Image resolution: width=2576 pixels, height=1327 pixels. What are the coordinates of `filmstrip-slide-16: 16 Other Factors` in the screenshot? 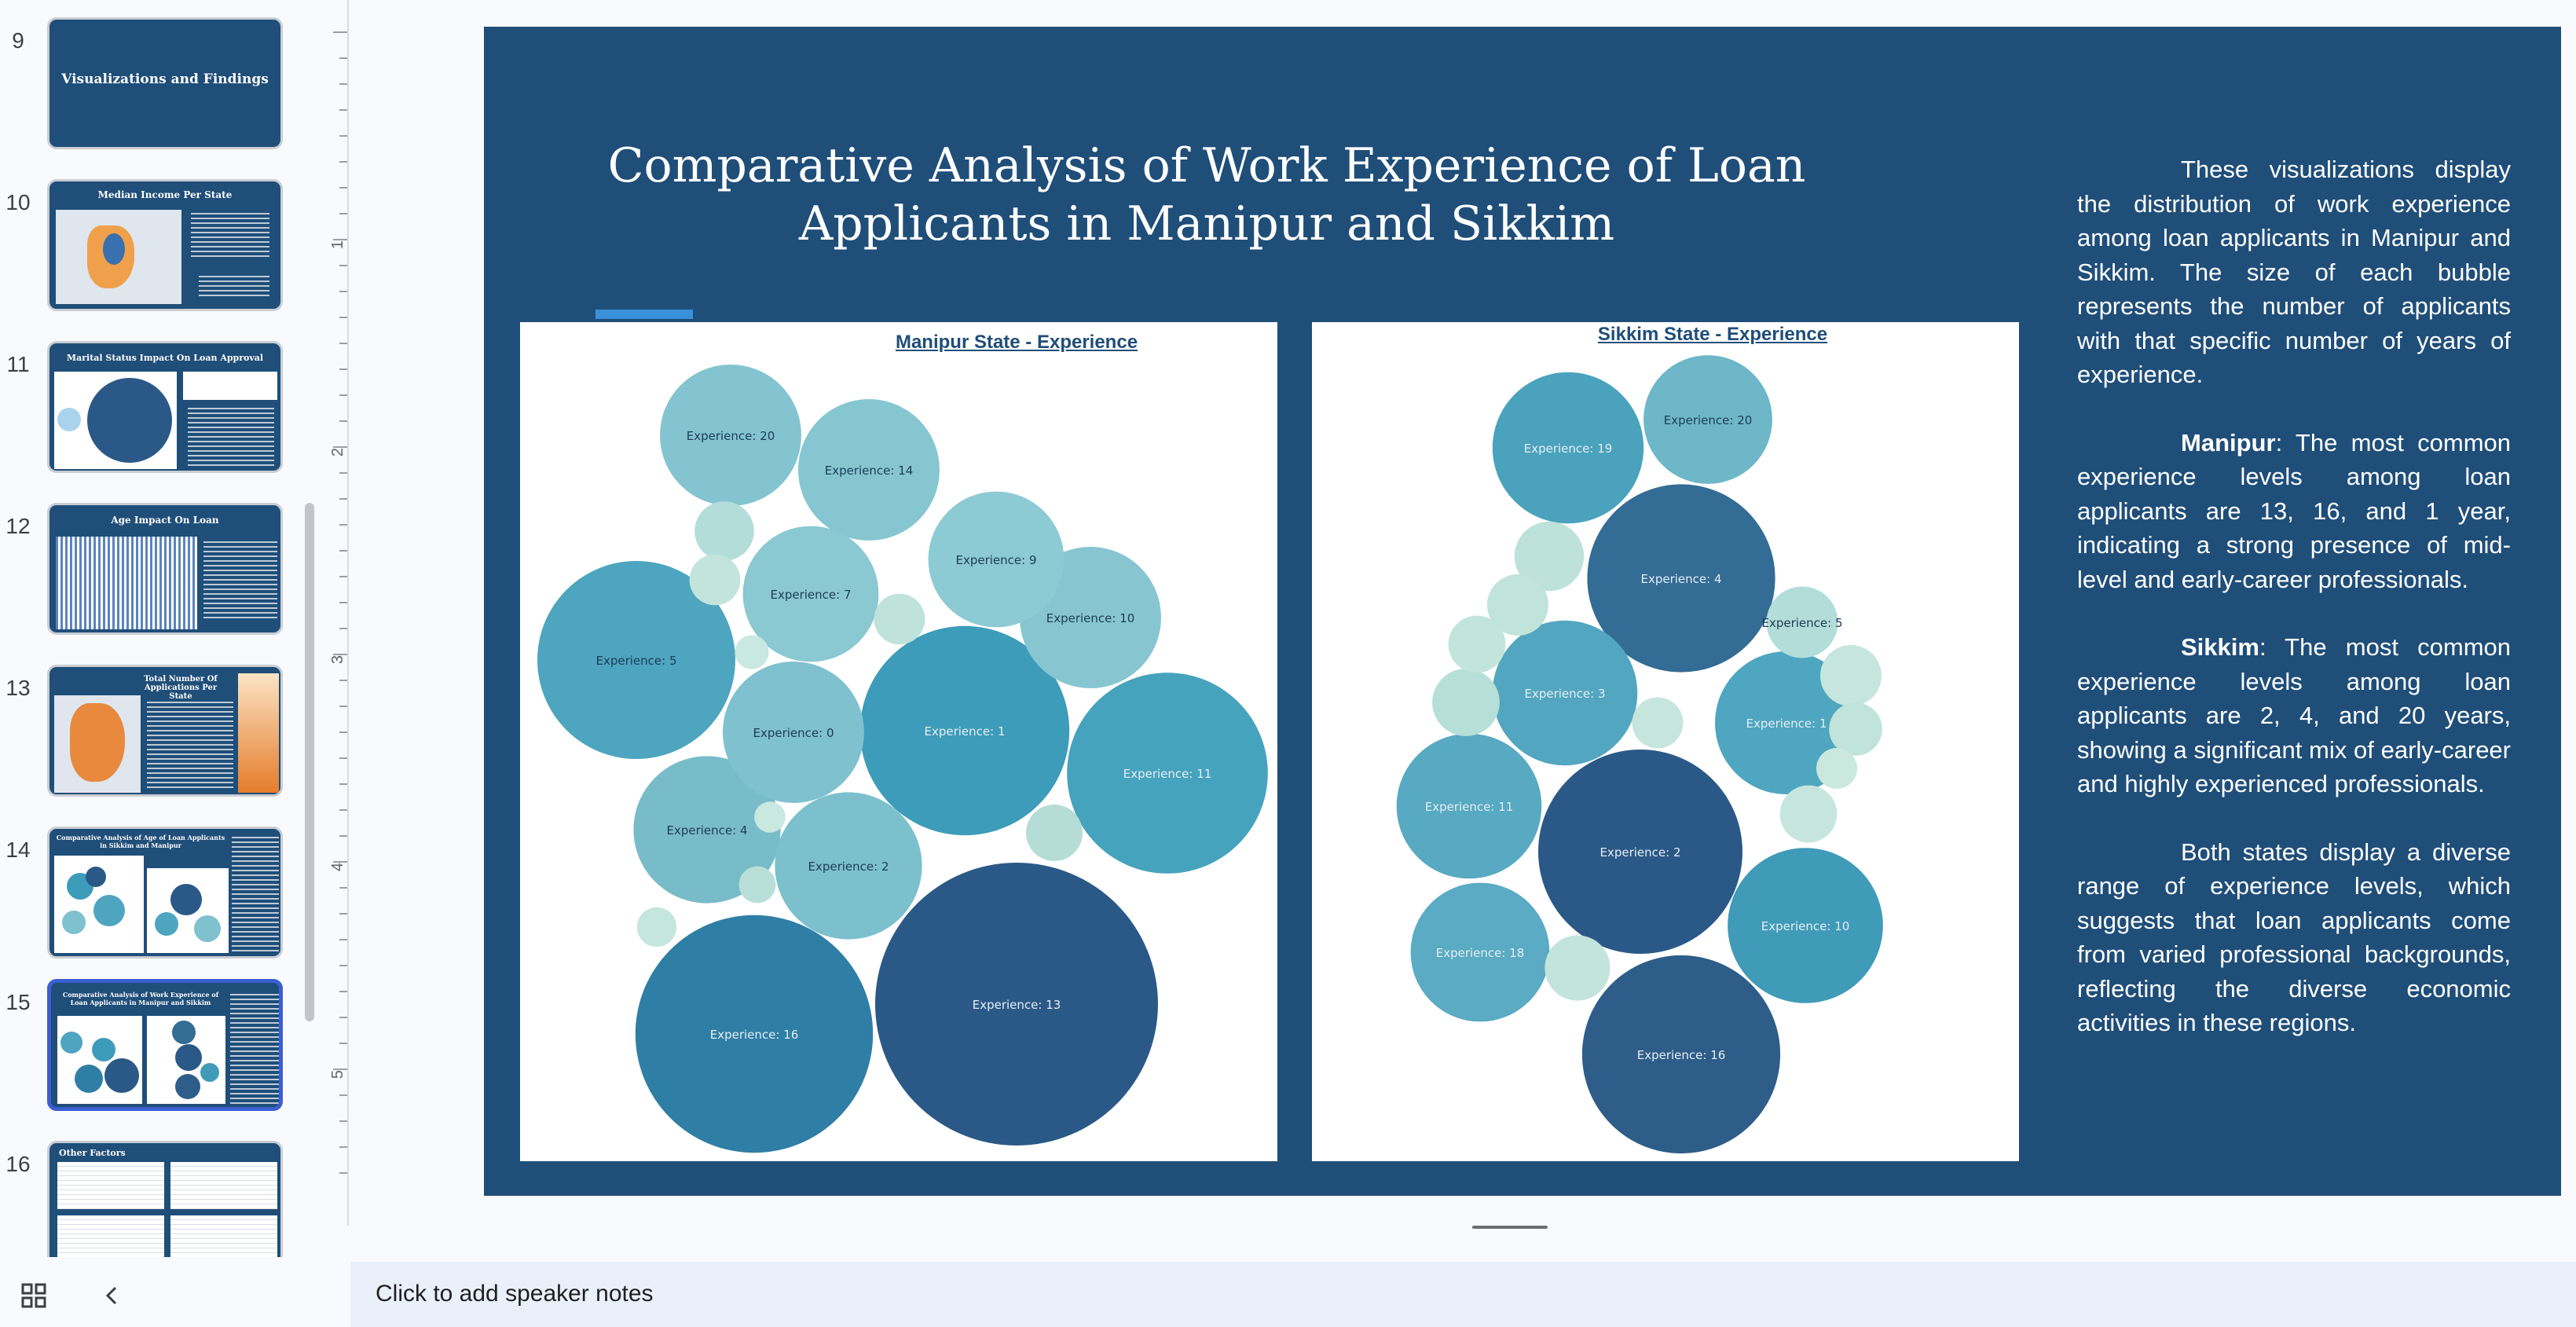 It's located at (173, 1199).